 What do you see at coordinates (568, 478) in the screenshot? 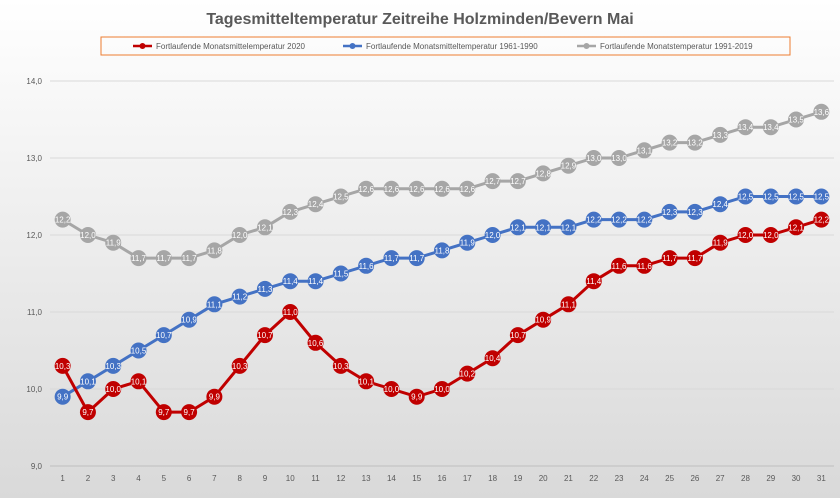
I see `x-tick-label: 21` at bounding box center [568, 478].